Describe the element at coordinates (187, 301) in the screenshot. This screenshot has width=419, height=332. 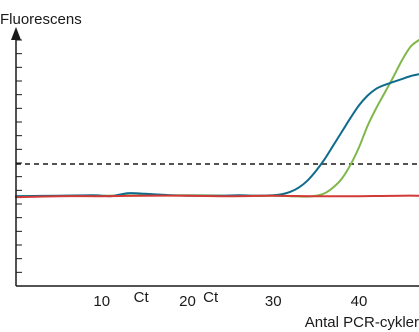
I see `x-tick-label: 20` at that location.